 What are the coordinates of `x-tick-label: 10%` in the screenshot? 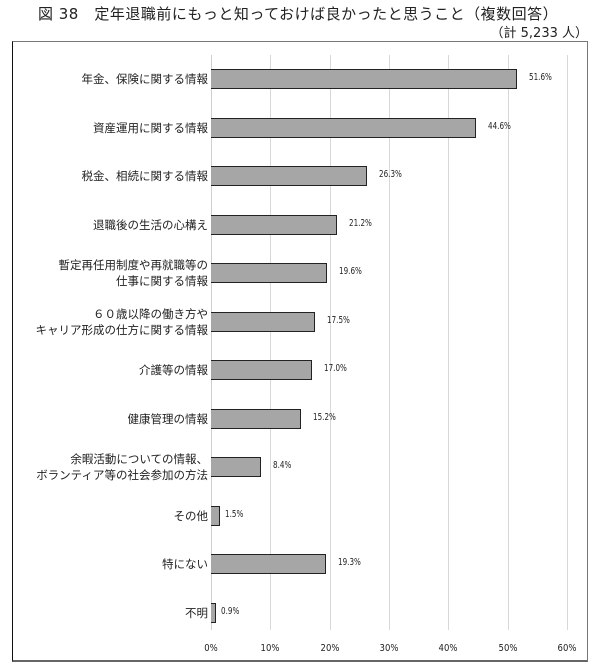 It's located at (270, 648).